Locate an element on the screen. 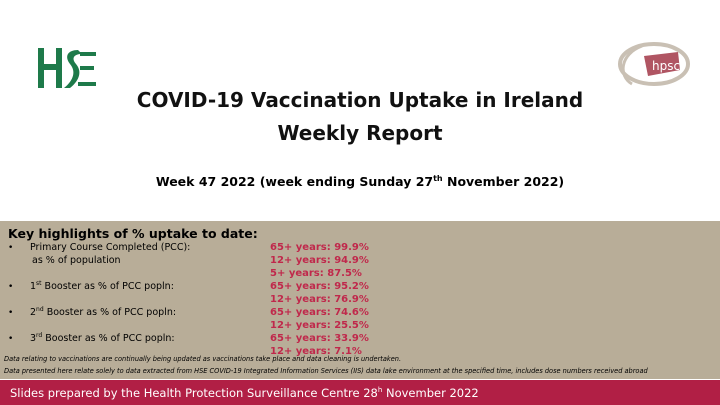  hpsc-logo: hpsc is located at coordinates (654, 64).